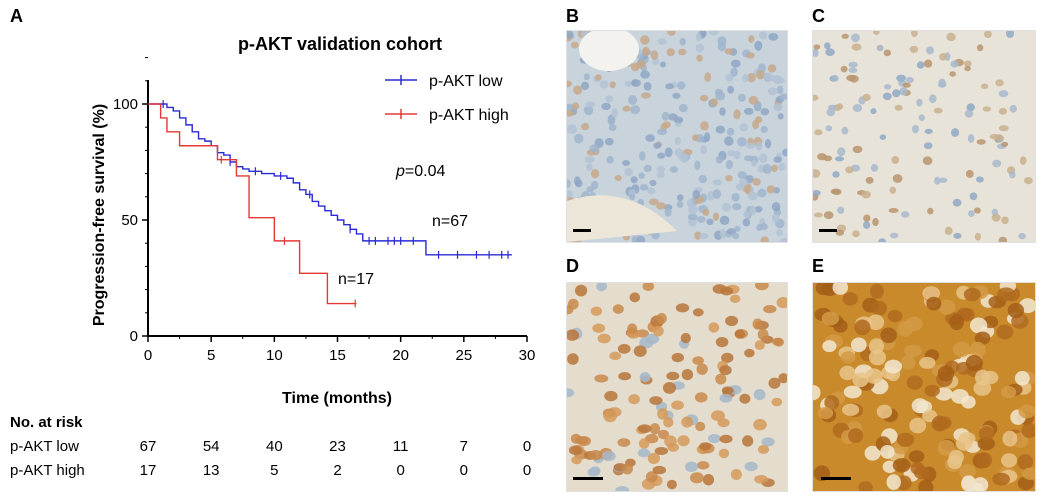 This screenshot has height=500, width=1043. Describe the element at coordinates (337, 355) in the screenshot. I see `x-tick-label: 15` at that location.